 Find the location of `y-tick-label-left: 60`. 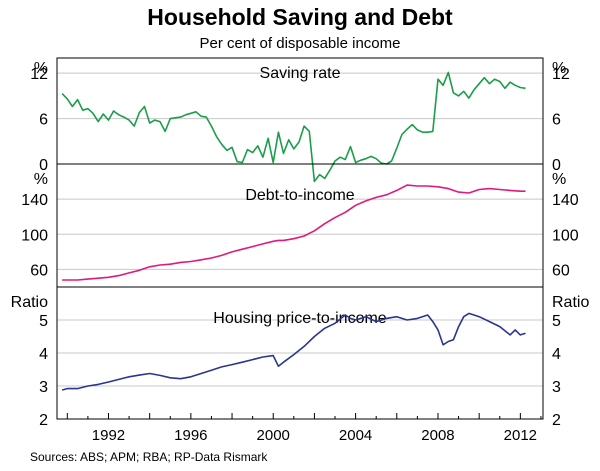

y-tick-label-left: 60 is located at coordinates (39, 270).